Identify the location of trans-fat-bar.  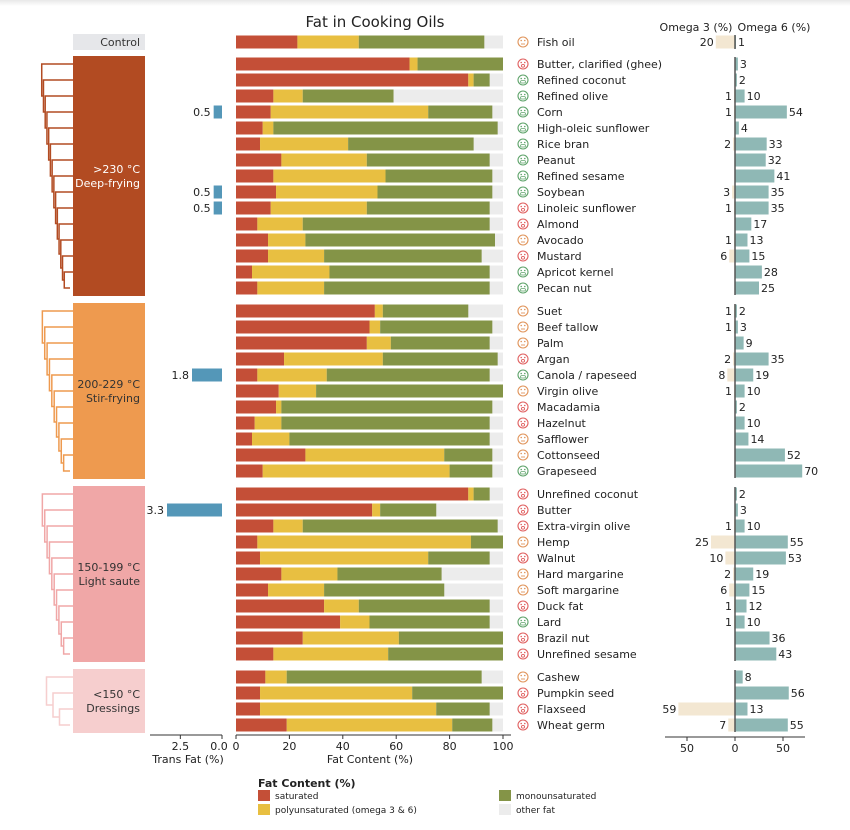
(217, 208).